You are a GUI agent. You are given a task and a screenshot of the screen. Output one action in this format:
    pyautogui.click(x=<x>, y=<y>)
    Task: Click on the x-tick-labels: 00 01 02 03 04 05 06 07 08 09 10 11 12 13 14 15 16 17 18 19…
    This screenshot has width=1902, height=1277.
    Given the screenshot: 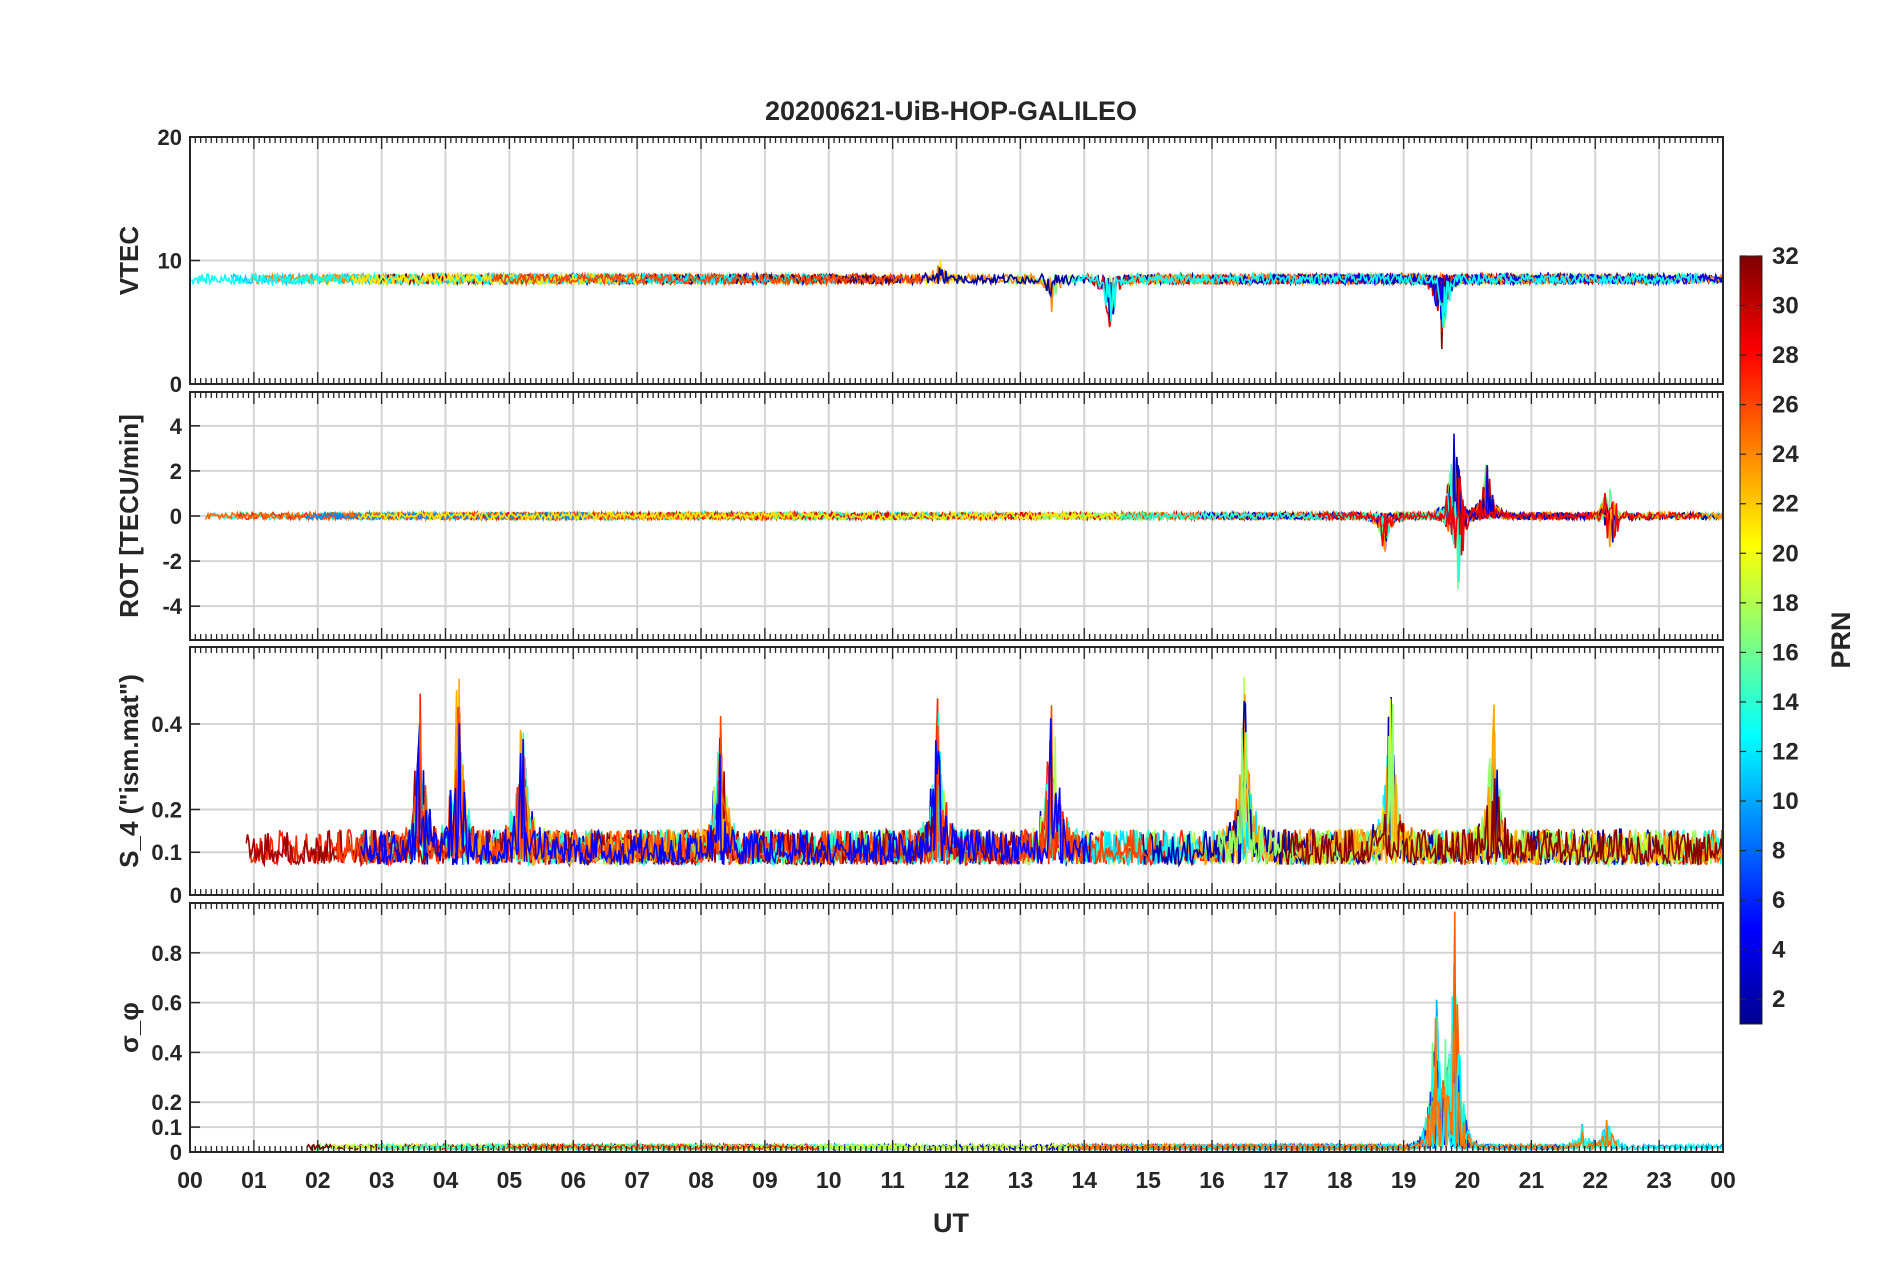 What is the action you would take?
    pyautogui.click(x=956, y=1180)
    